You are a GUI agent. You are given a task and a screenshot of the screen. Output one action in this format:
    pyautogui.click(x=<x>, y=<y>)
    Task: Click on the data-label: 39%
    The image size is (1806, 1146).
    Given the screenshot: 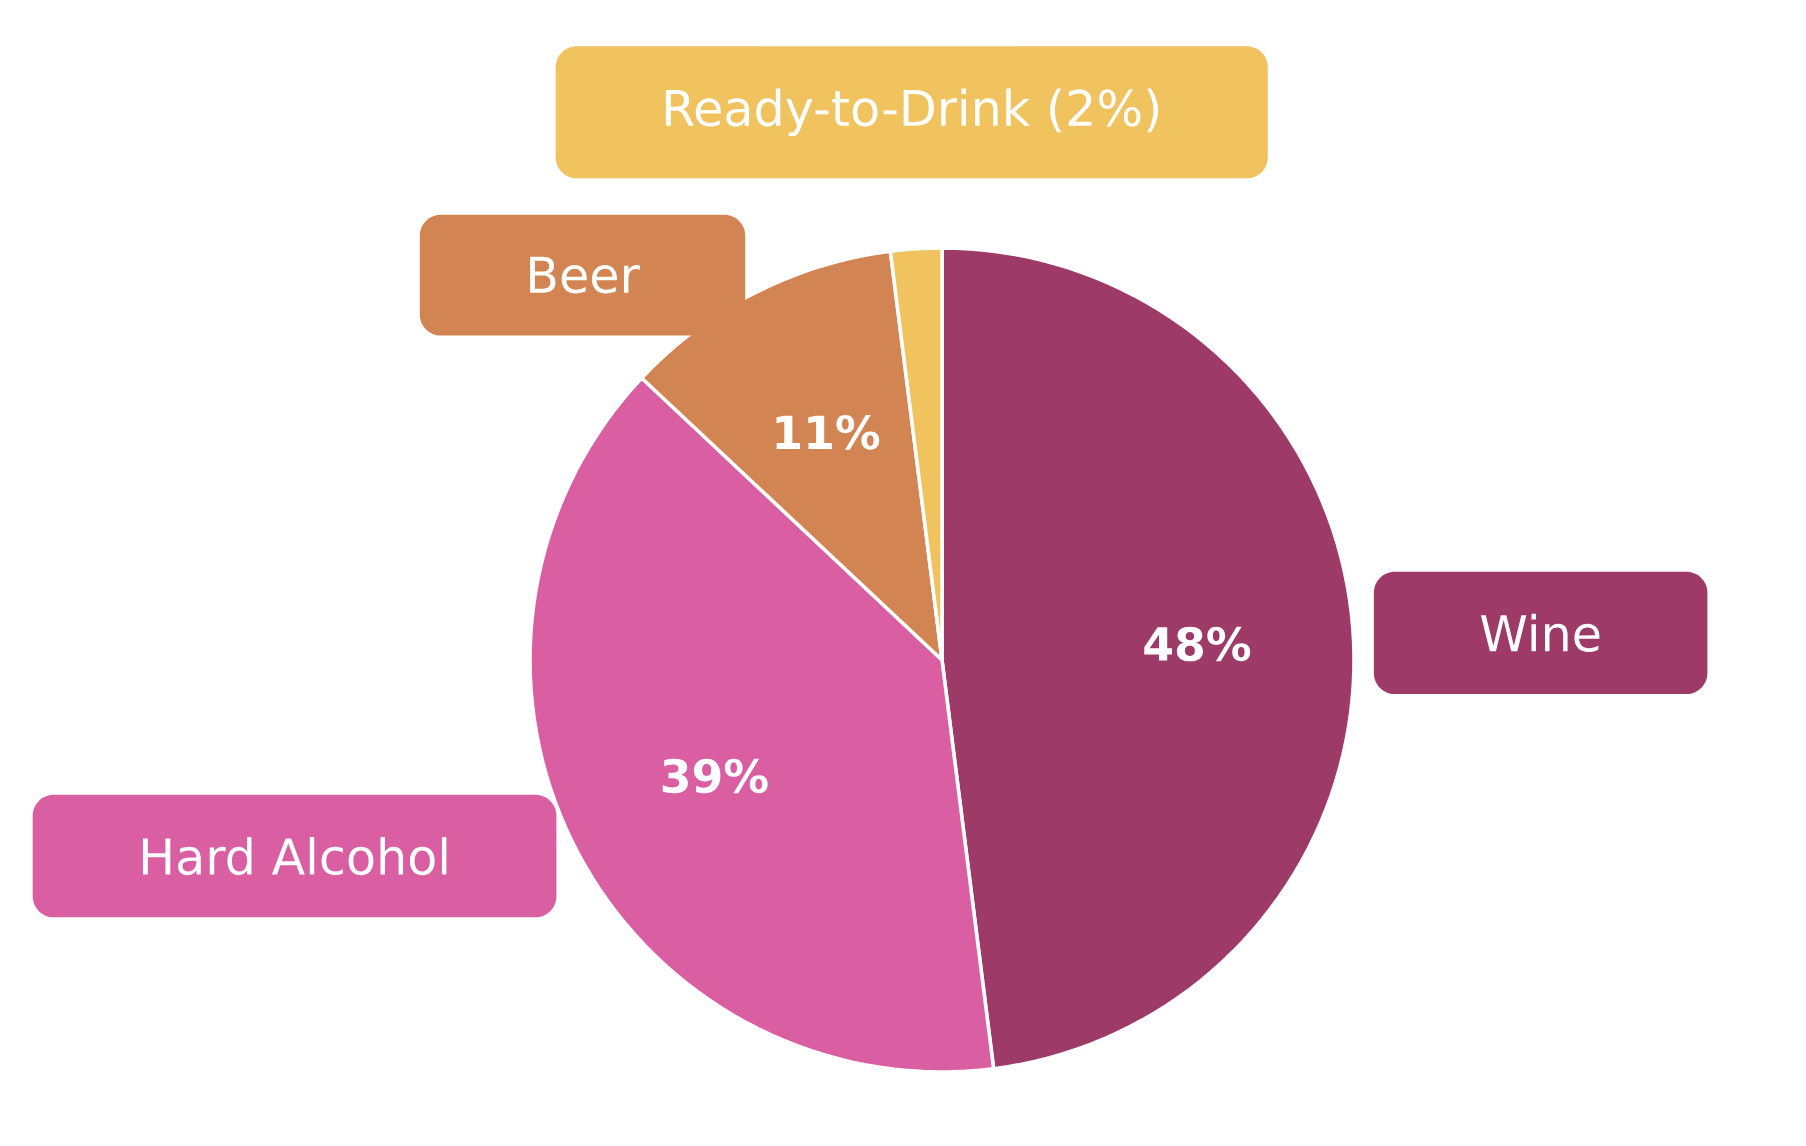 What is the action you would take?
    pyautogui.click(x=715, y=776)
    